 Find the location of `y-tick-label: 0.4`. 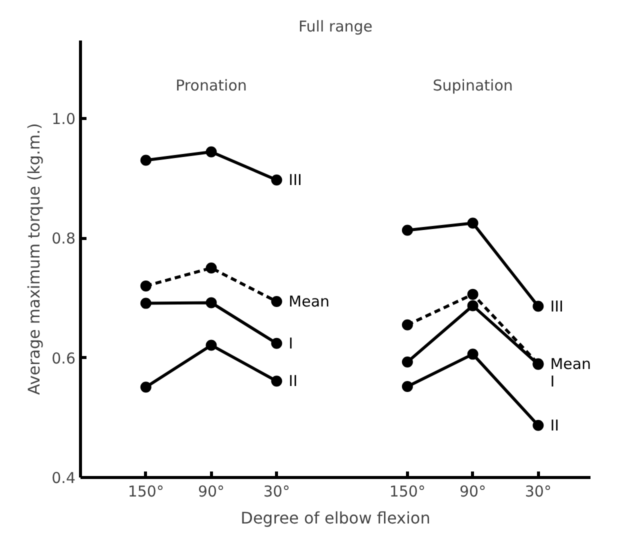

y-tick-label: 0.4 is located at coordinates (64, 478).